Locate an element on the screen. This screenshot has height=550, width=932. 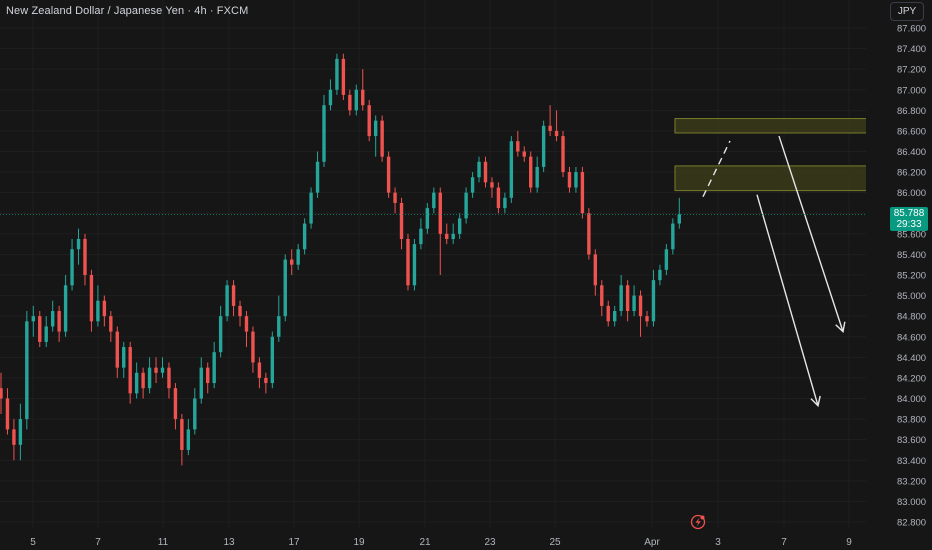
current-price-value: 85.788 is located at coordinates (909, 213).